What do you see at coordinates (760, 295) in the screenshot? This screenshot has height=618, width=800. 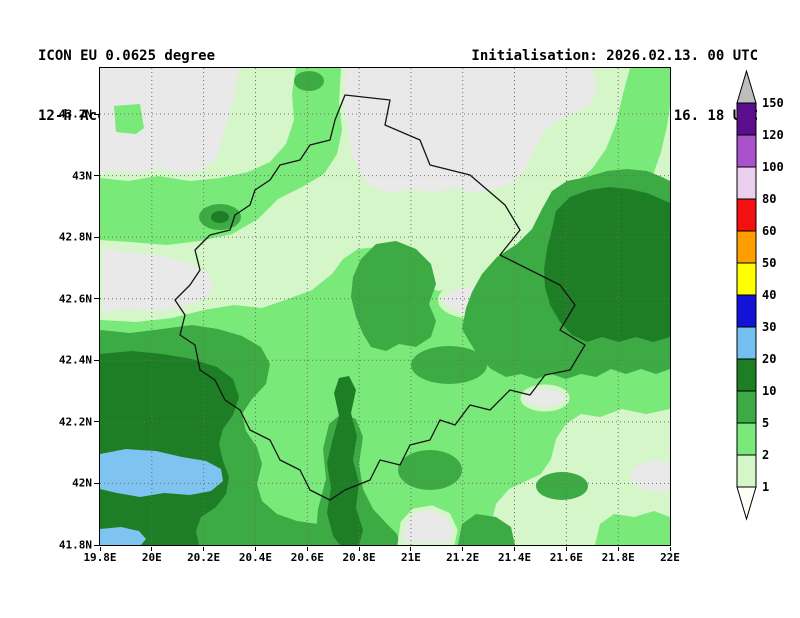 I see `precip-colorbar: 150 120 100 80 60 50 40 30 20 10 5 2 1` at bounding box center [760, 295].